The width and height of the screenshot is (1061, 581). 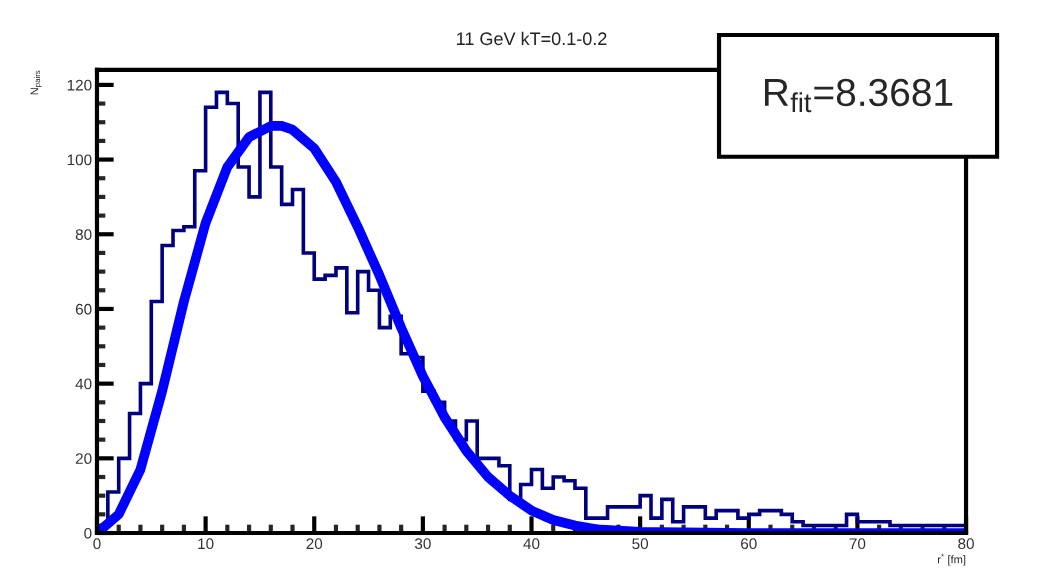 I want to click on y-tick-label: 0, so click(x=88, y=533).